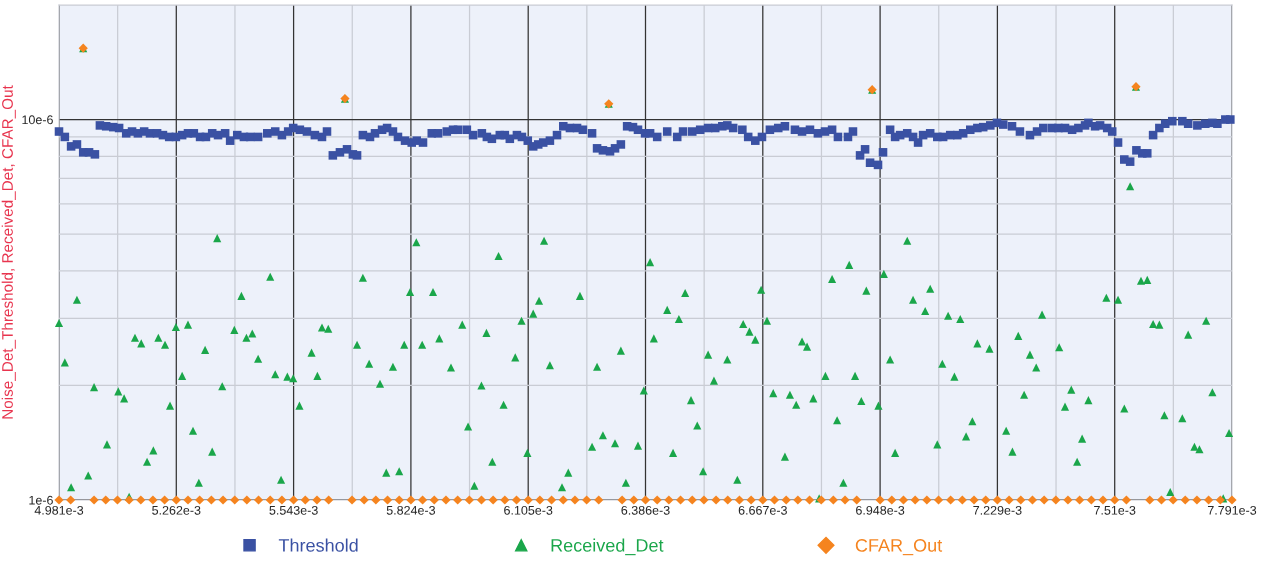  I want to click on x-tick-label: 7.51e-3, so click(1115, 510).